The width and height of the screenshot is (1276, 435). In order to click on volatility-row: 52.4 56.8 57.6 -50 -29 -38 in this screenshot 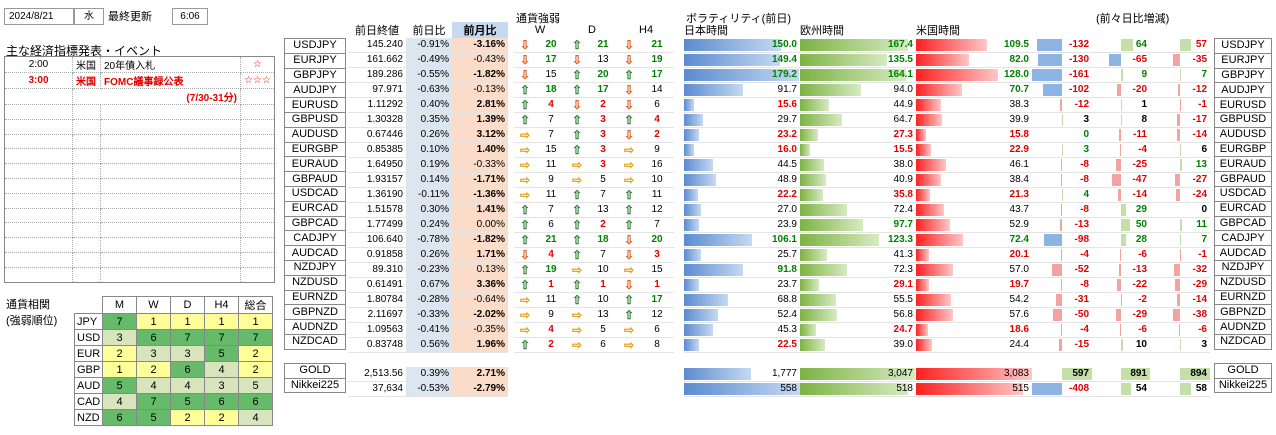, I will do `click(947, 315)`.